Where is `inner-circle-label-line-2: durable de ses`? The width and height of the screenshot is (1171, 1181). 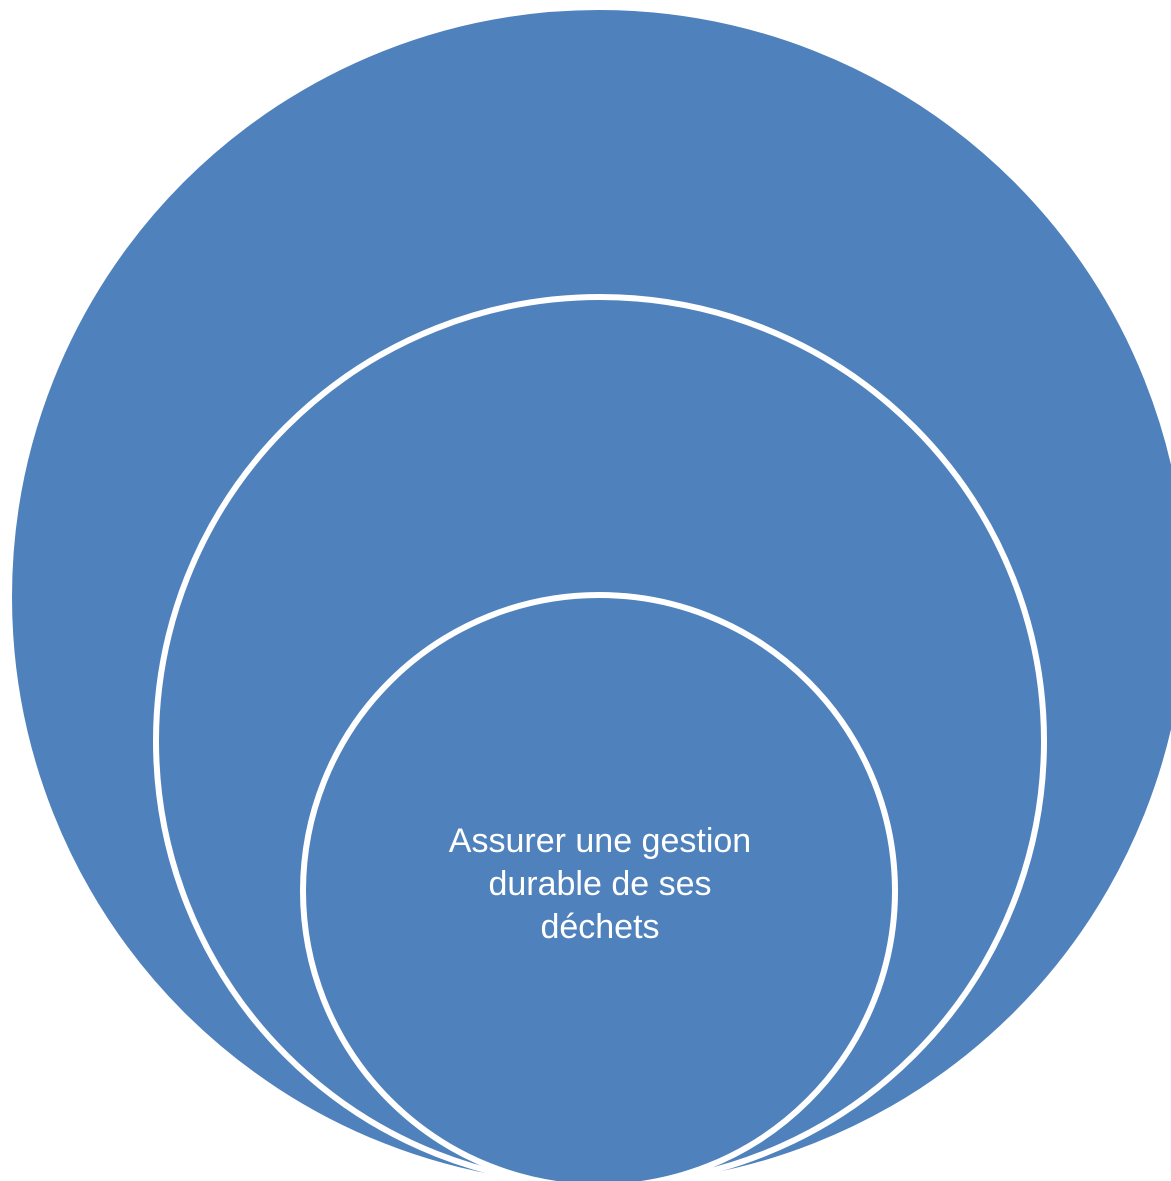
inner-circle-label-line-2: durable de ses is located at coordinates (600, 884).